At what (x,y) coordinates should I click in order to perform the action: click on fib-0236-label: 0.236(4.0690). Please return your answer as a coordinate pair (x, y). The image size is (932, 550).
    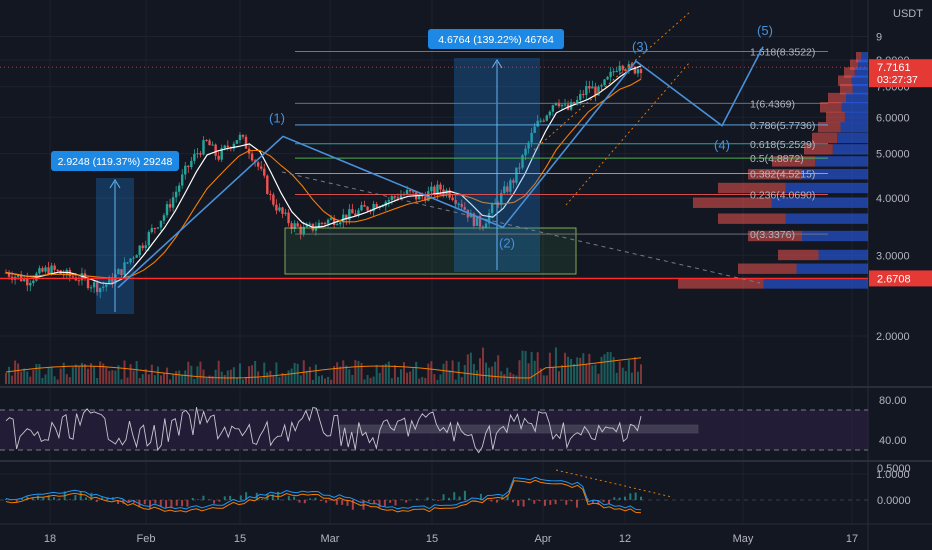
    Looking at the image, I should click on (782, 196).